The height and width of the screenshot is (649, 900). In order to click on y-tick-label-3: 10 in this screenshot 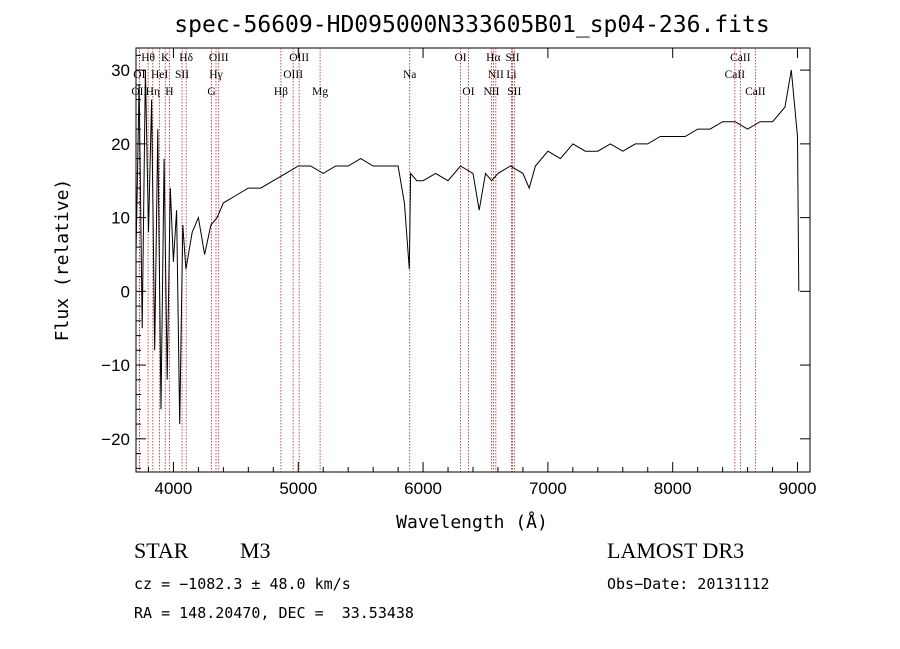, I will do `click(120, 218)`.